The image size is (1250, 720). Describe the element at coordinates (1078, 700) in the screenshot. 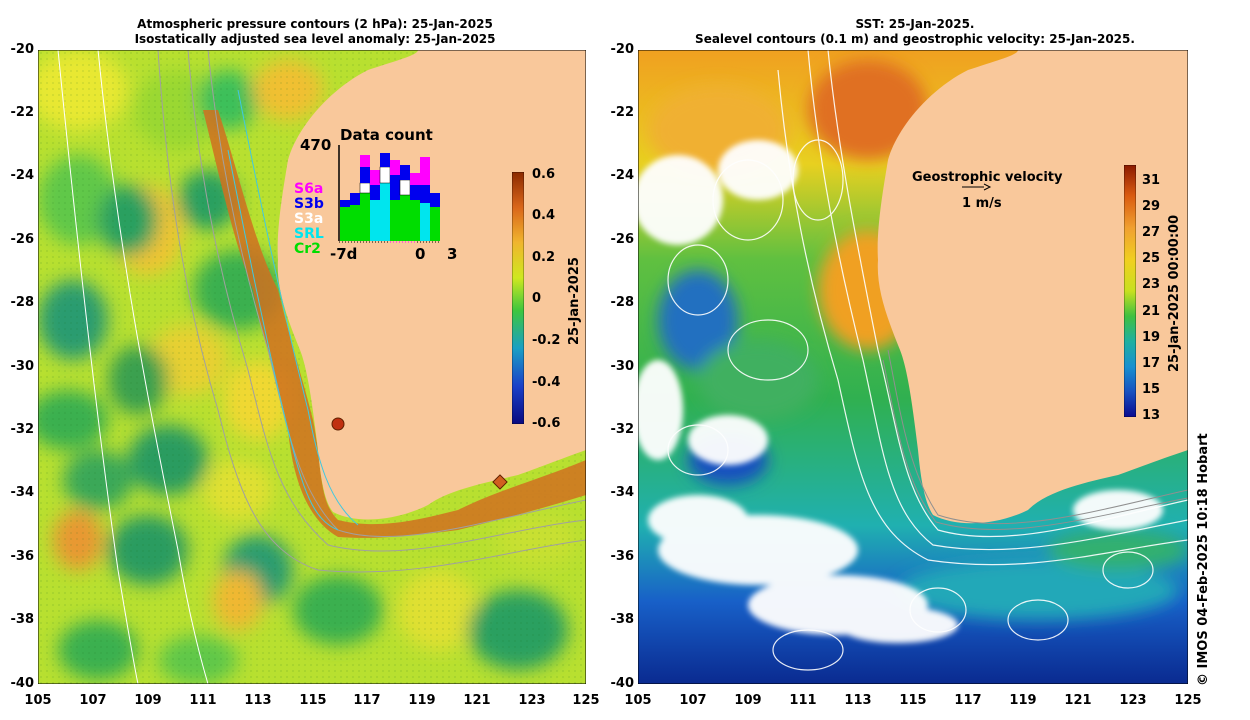

I see `right-xtick: 121` at that location.